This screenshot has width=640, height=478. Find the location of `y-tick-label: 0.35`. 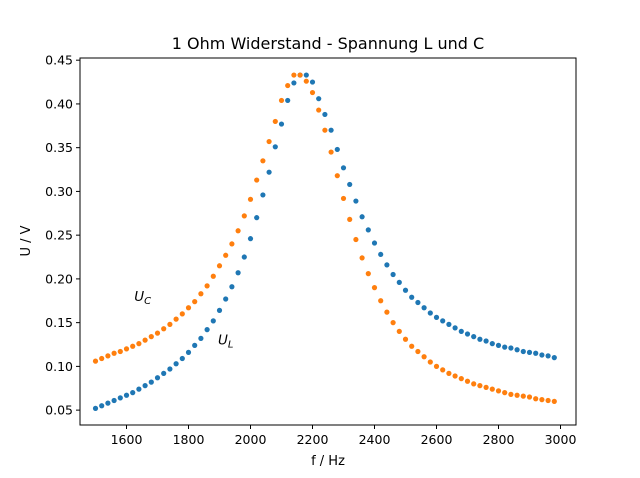

y-tick-label: 0.35 is located at coordinates (59, 147).